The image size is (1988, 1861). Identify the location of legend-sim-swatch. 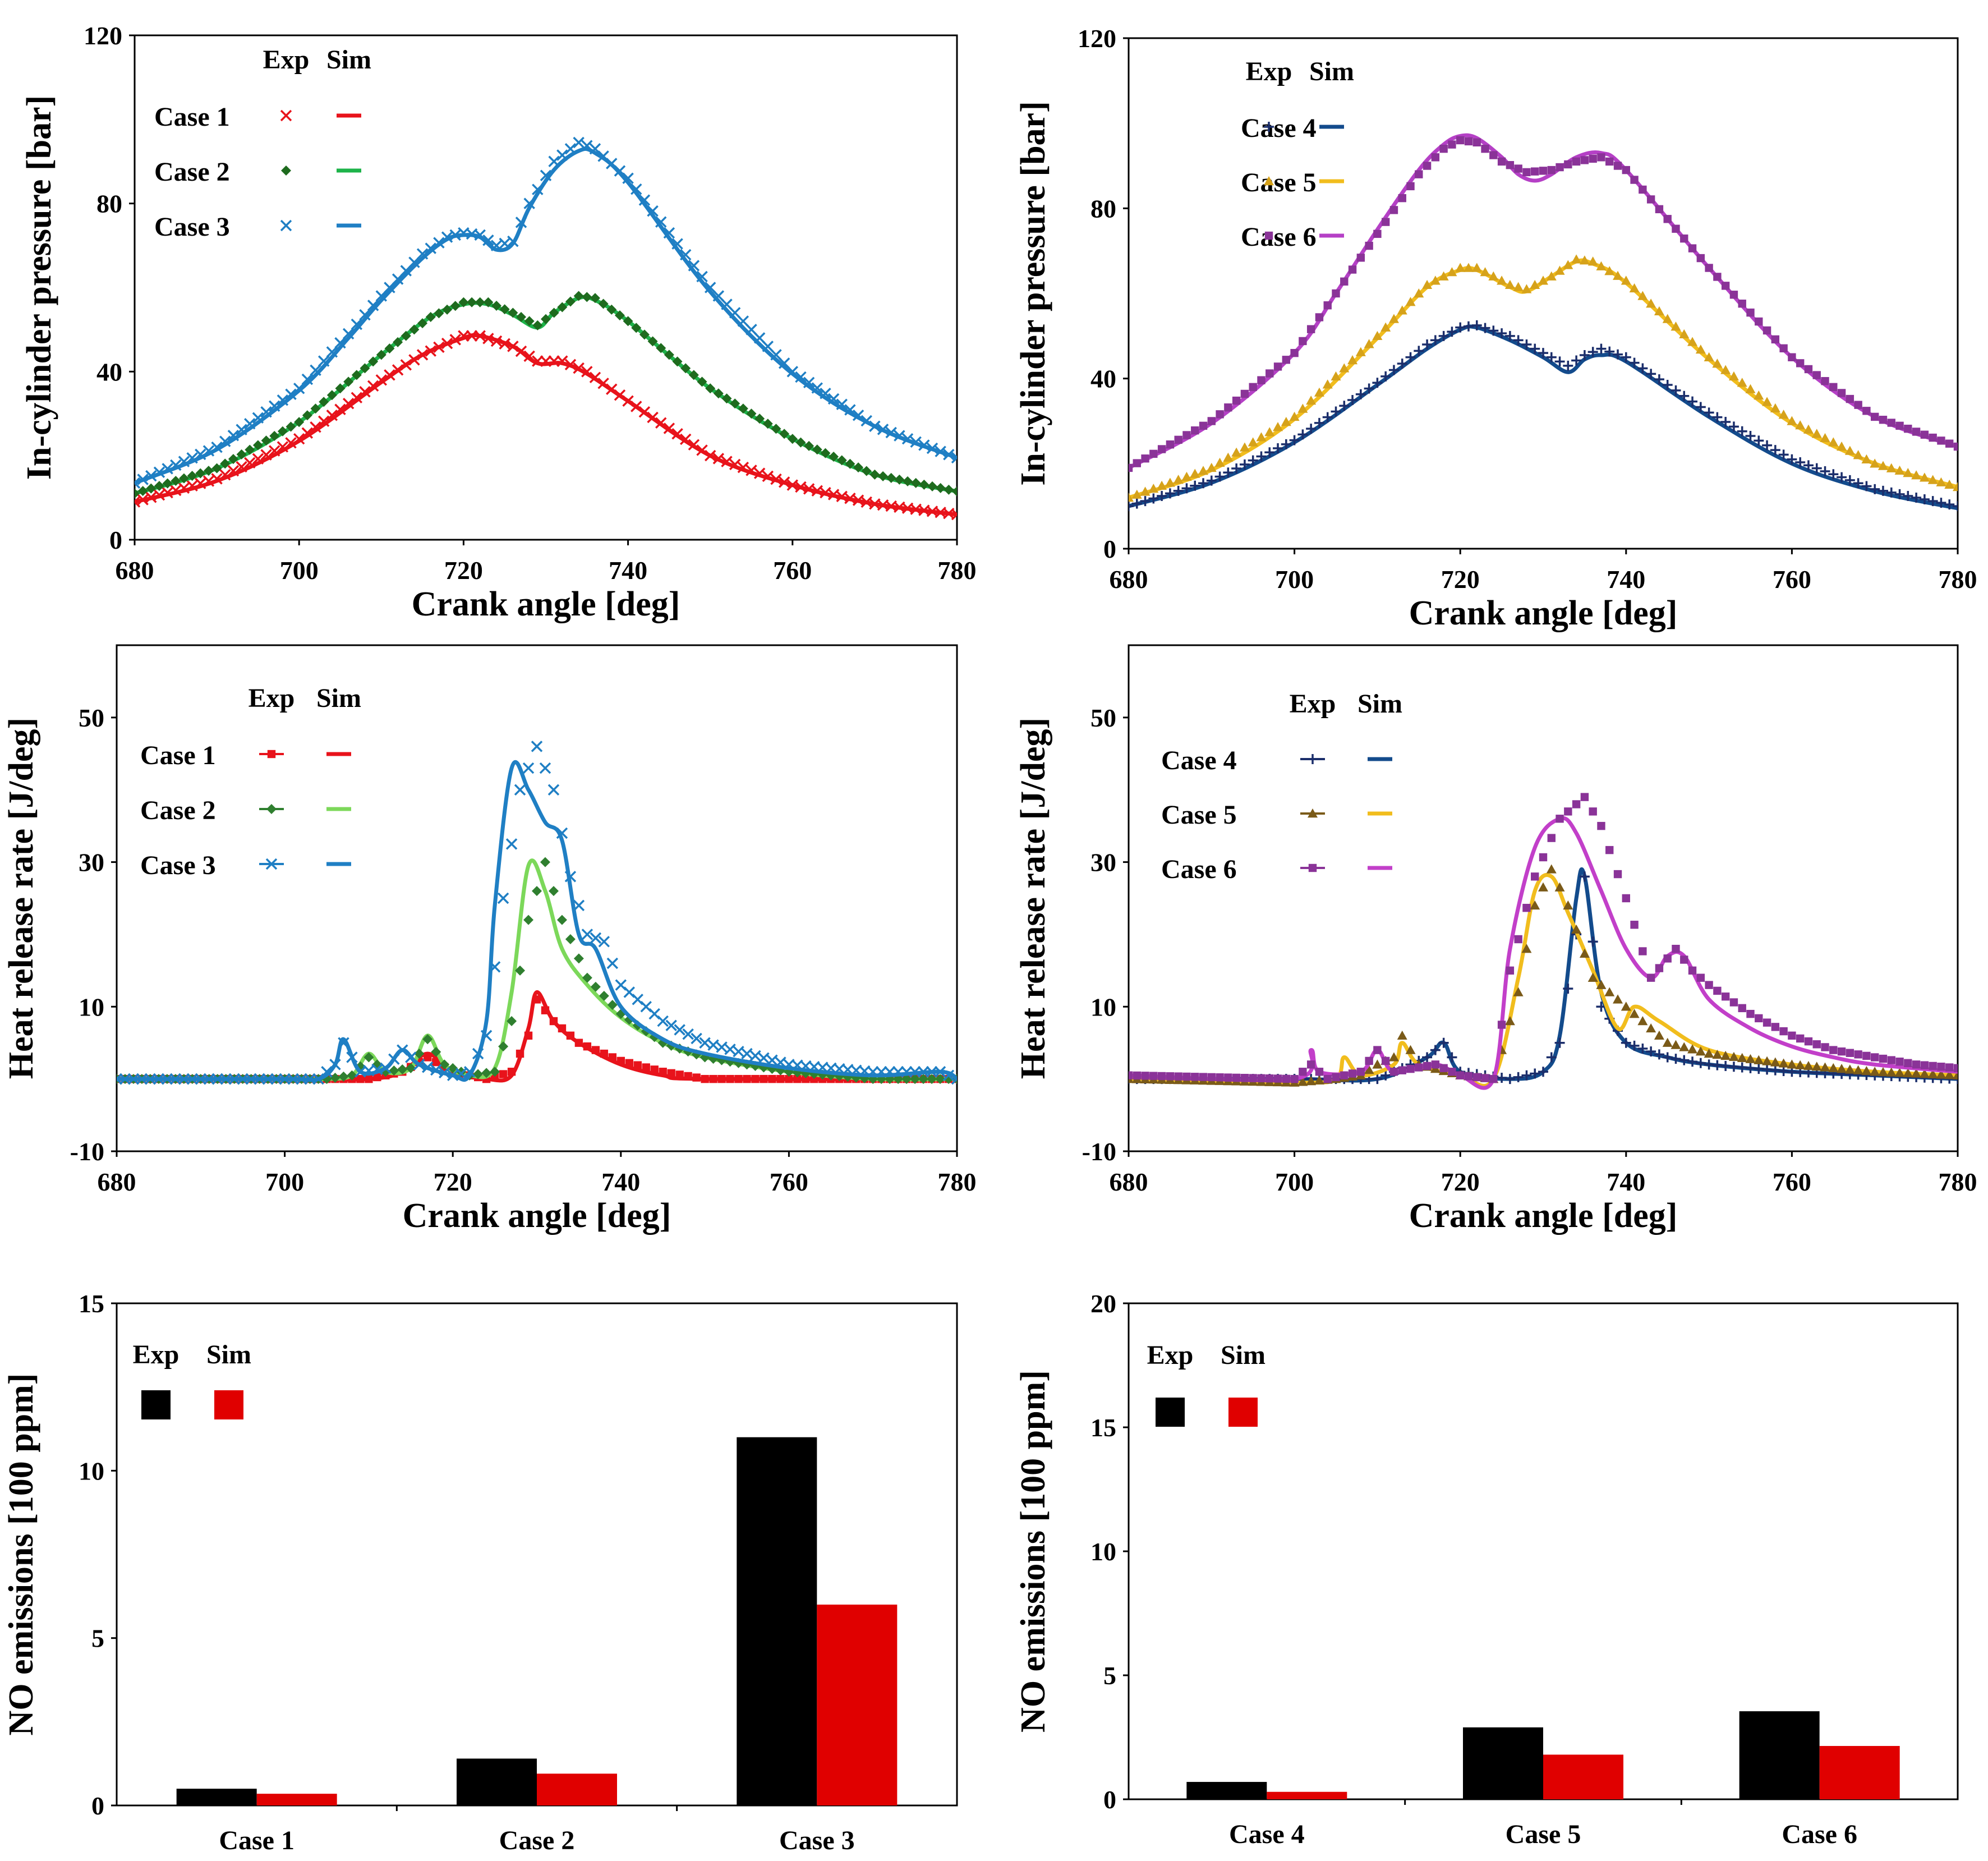
(228, 1404).